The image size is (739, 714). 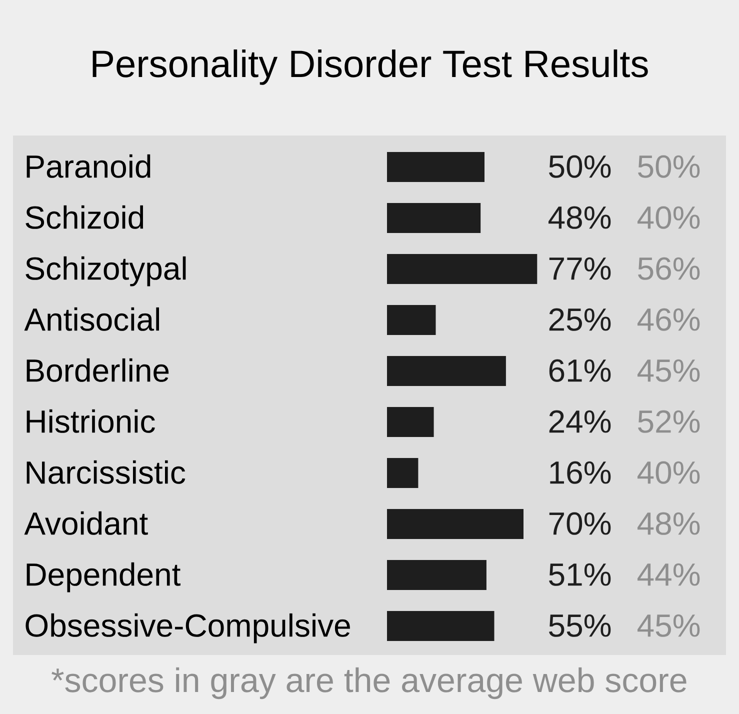 What do you see at coordinates (86, 523) in the screenshot?
I see `y-tick-label: Avoidant` at bounding box center [86, 523].